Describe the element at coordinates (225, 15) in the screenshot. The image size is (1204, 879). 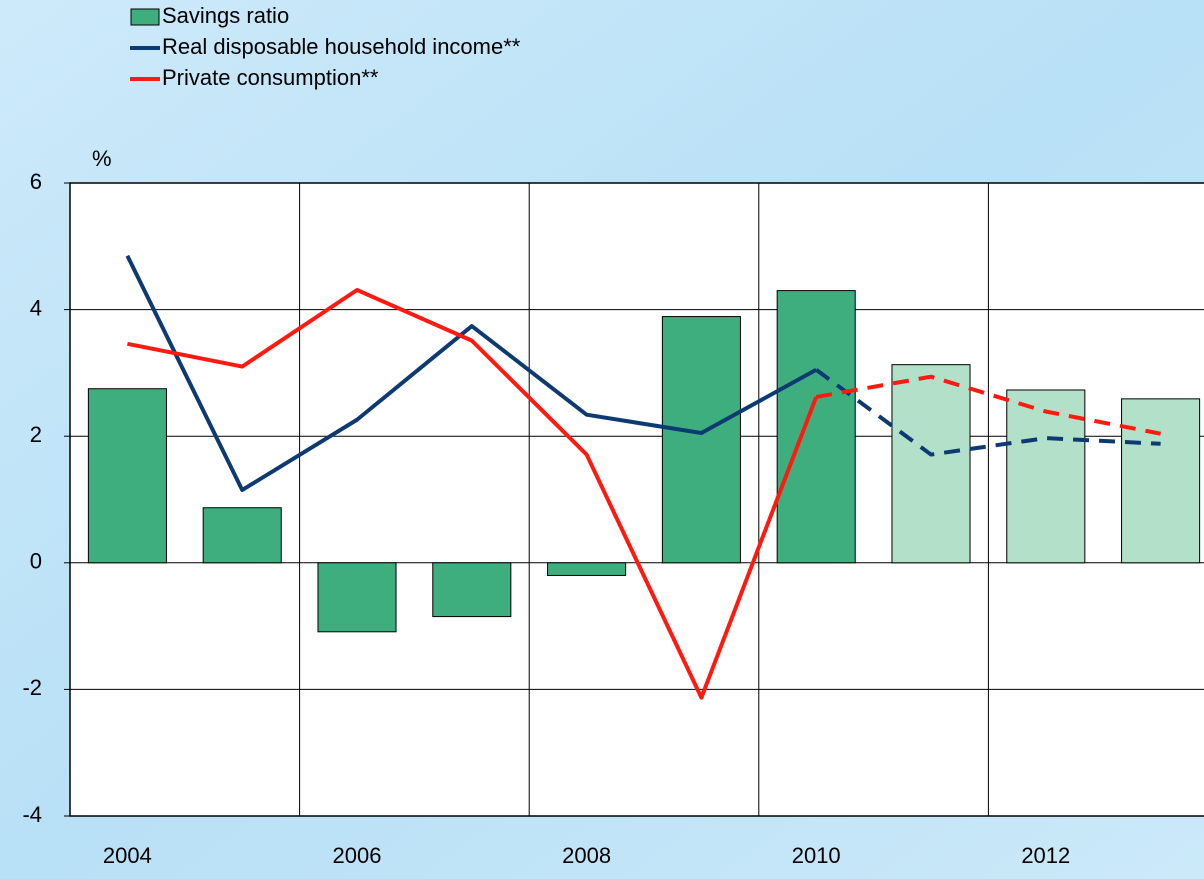
I see `legend-label: Savings ratio` at that location.